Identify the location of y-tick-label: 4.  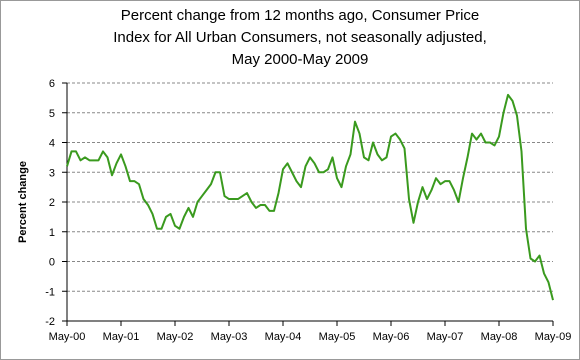
(52, 144).